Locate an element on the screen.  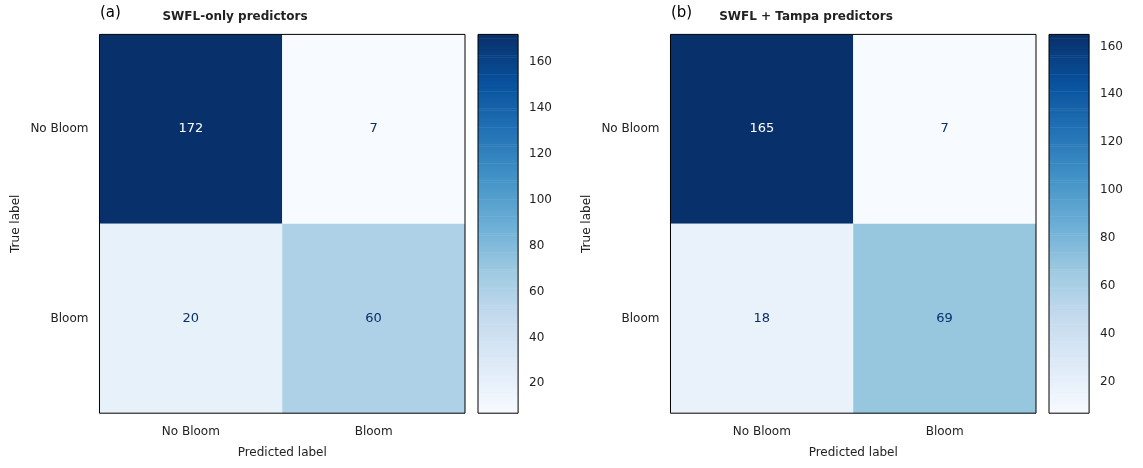
data-label: 18 is located at coordinates (762, 317).